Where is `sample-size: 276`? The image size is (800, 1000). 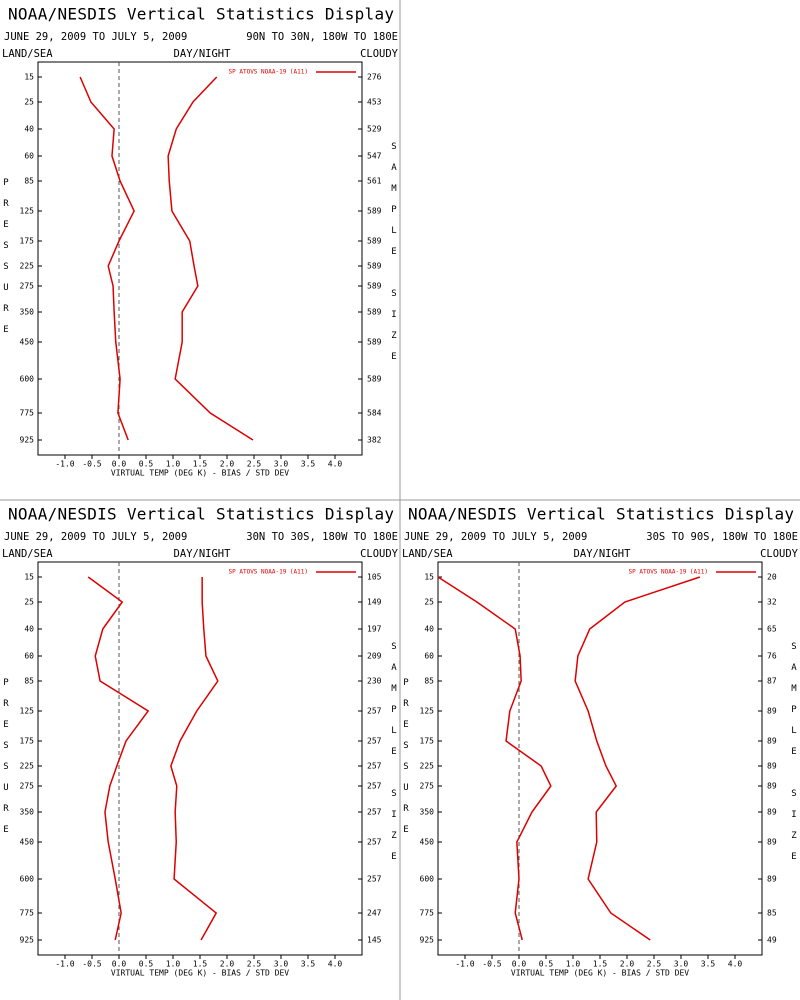
sample-size: 276 is located at coordinates (374, 77).